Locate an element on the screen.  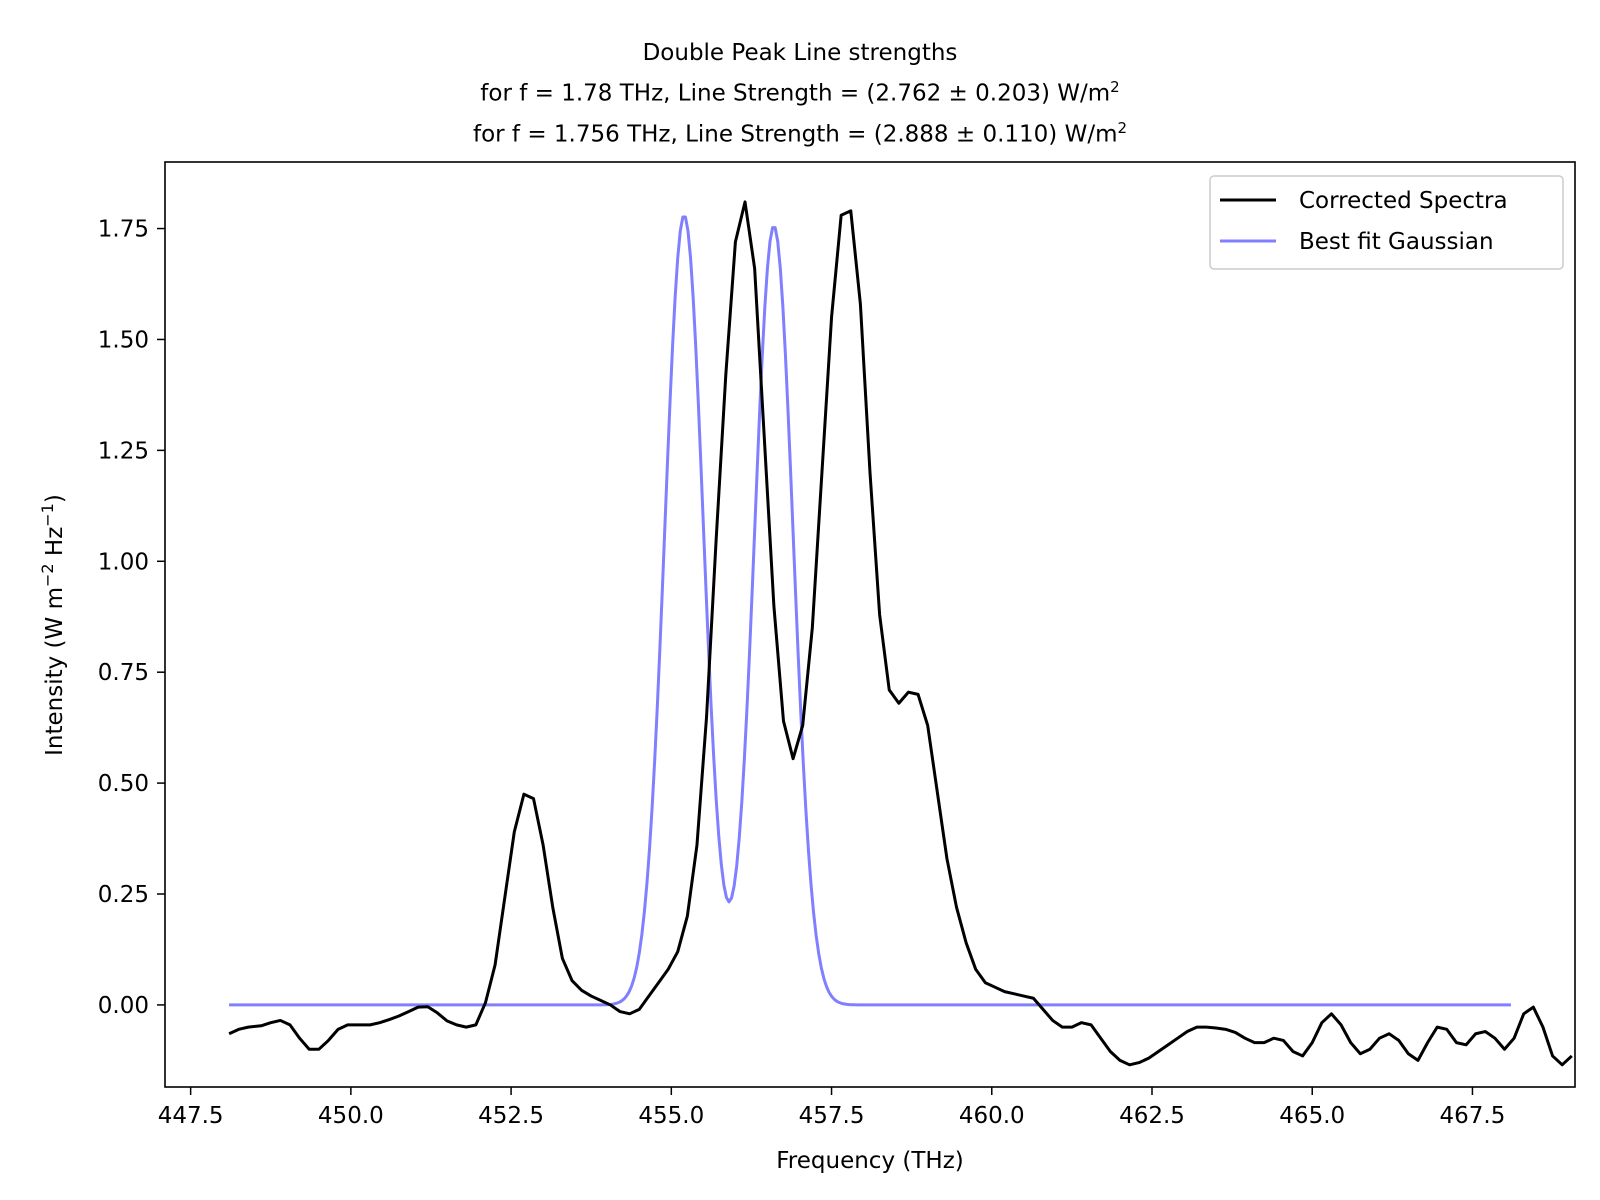
y-tick-label: 1.75 is located at coordinates (123, 230).